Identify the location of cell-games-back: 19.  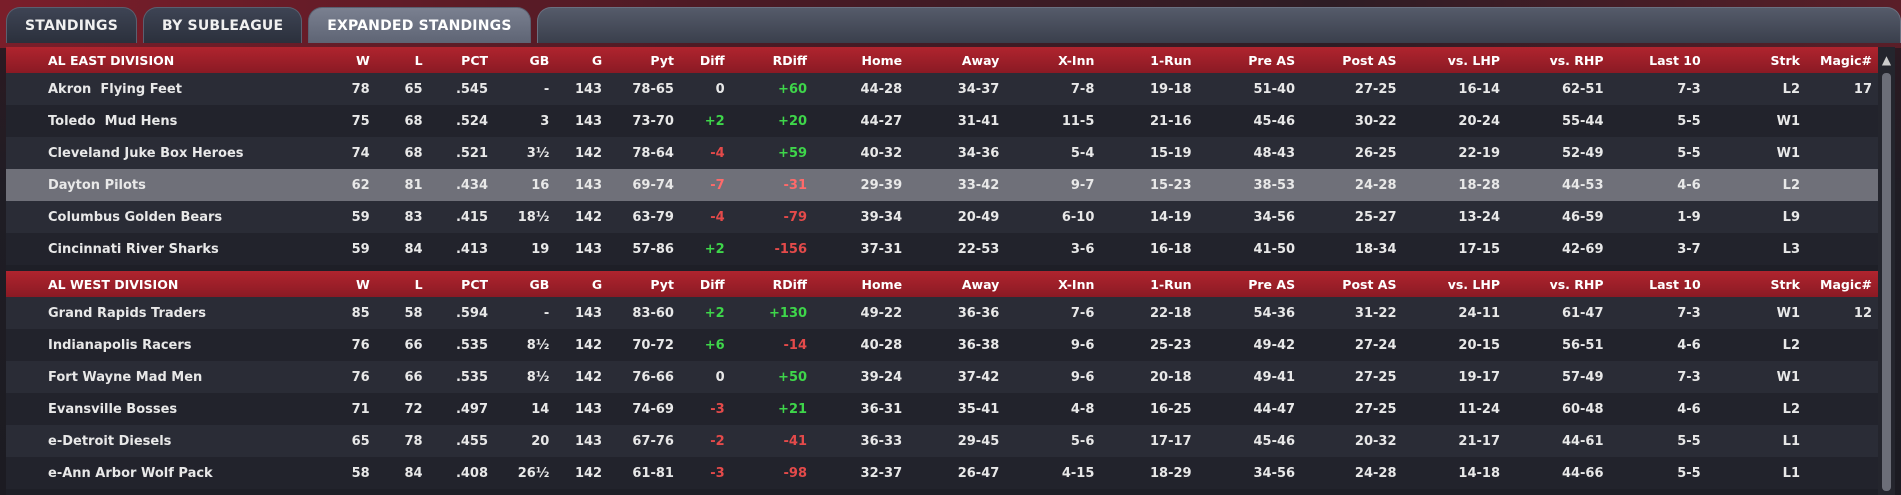
(540, 249).